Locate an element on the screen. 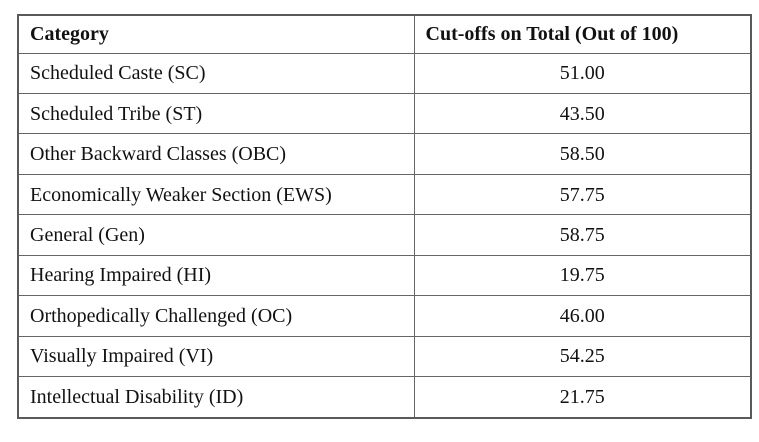 Image resolution: width=759 pixels, height=442 pixels. table-row: Other Backward Classes (OBC) 58.50 is located at coordinates (384, 154).